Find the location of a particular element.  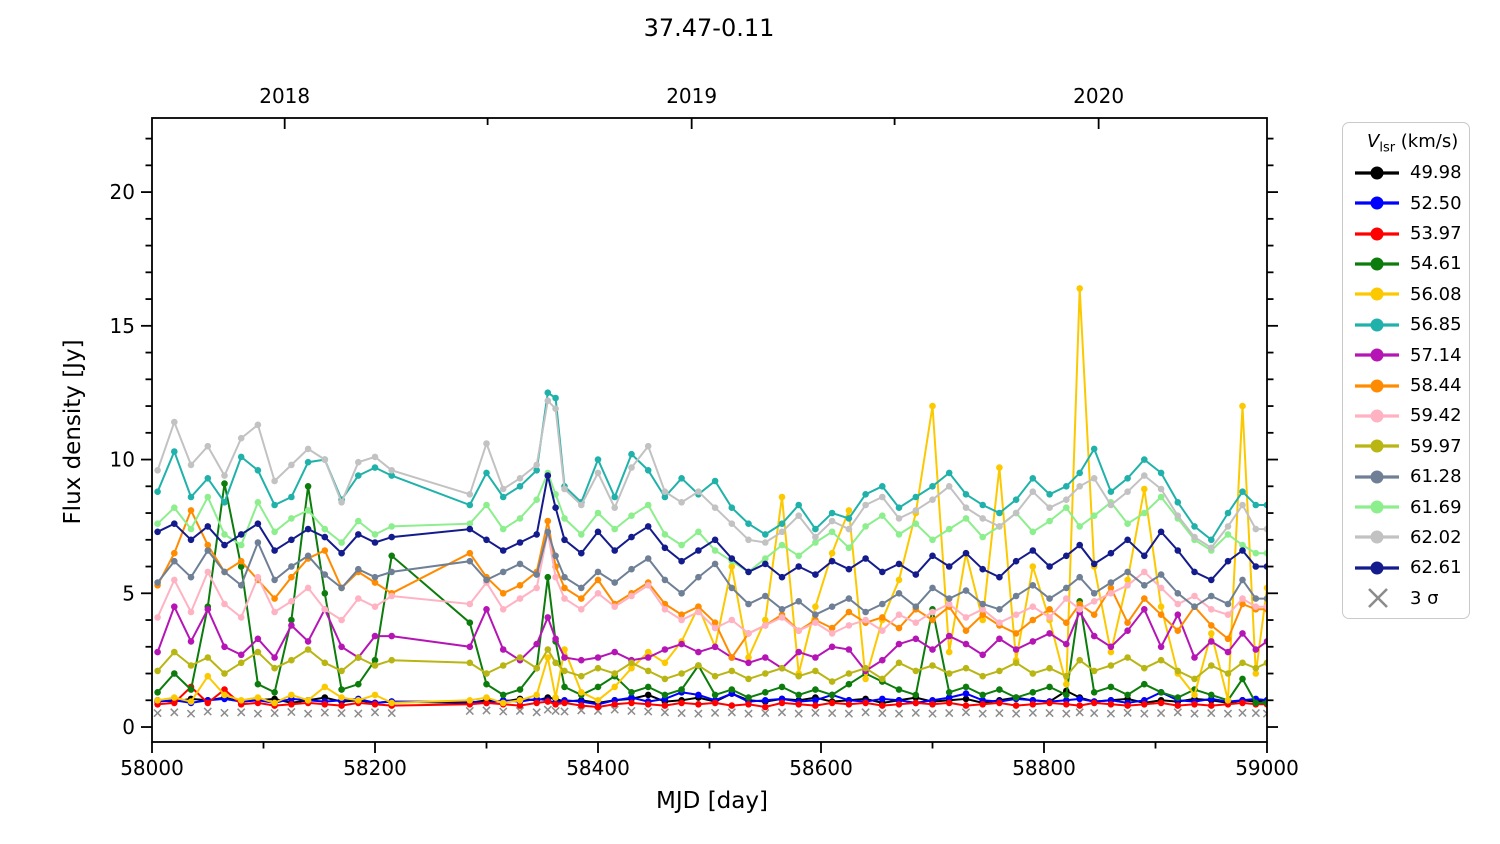

legend-title-symbol: V is located at coordinates (1373, 141).